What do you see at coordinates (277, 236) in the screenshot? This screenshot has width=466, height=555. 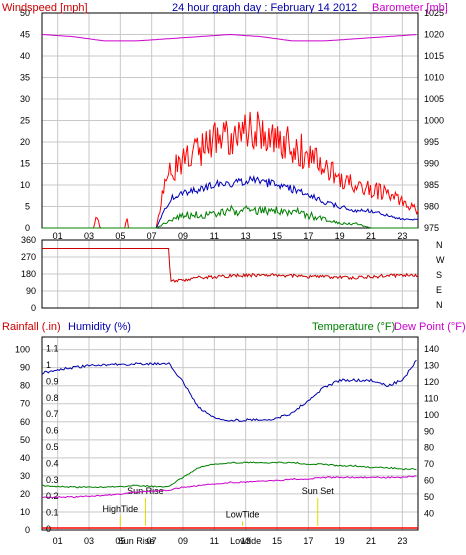 I see `top-x-tick-label: 15` at bounding box center [277, 236].